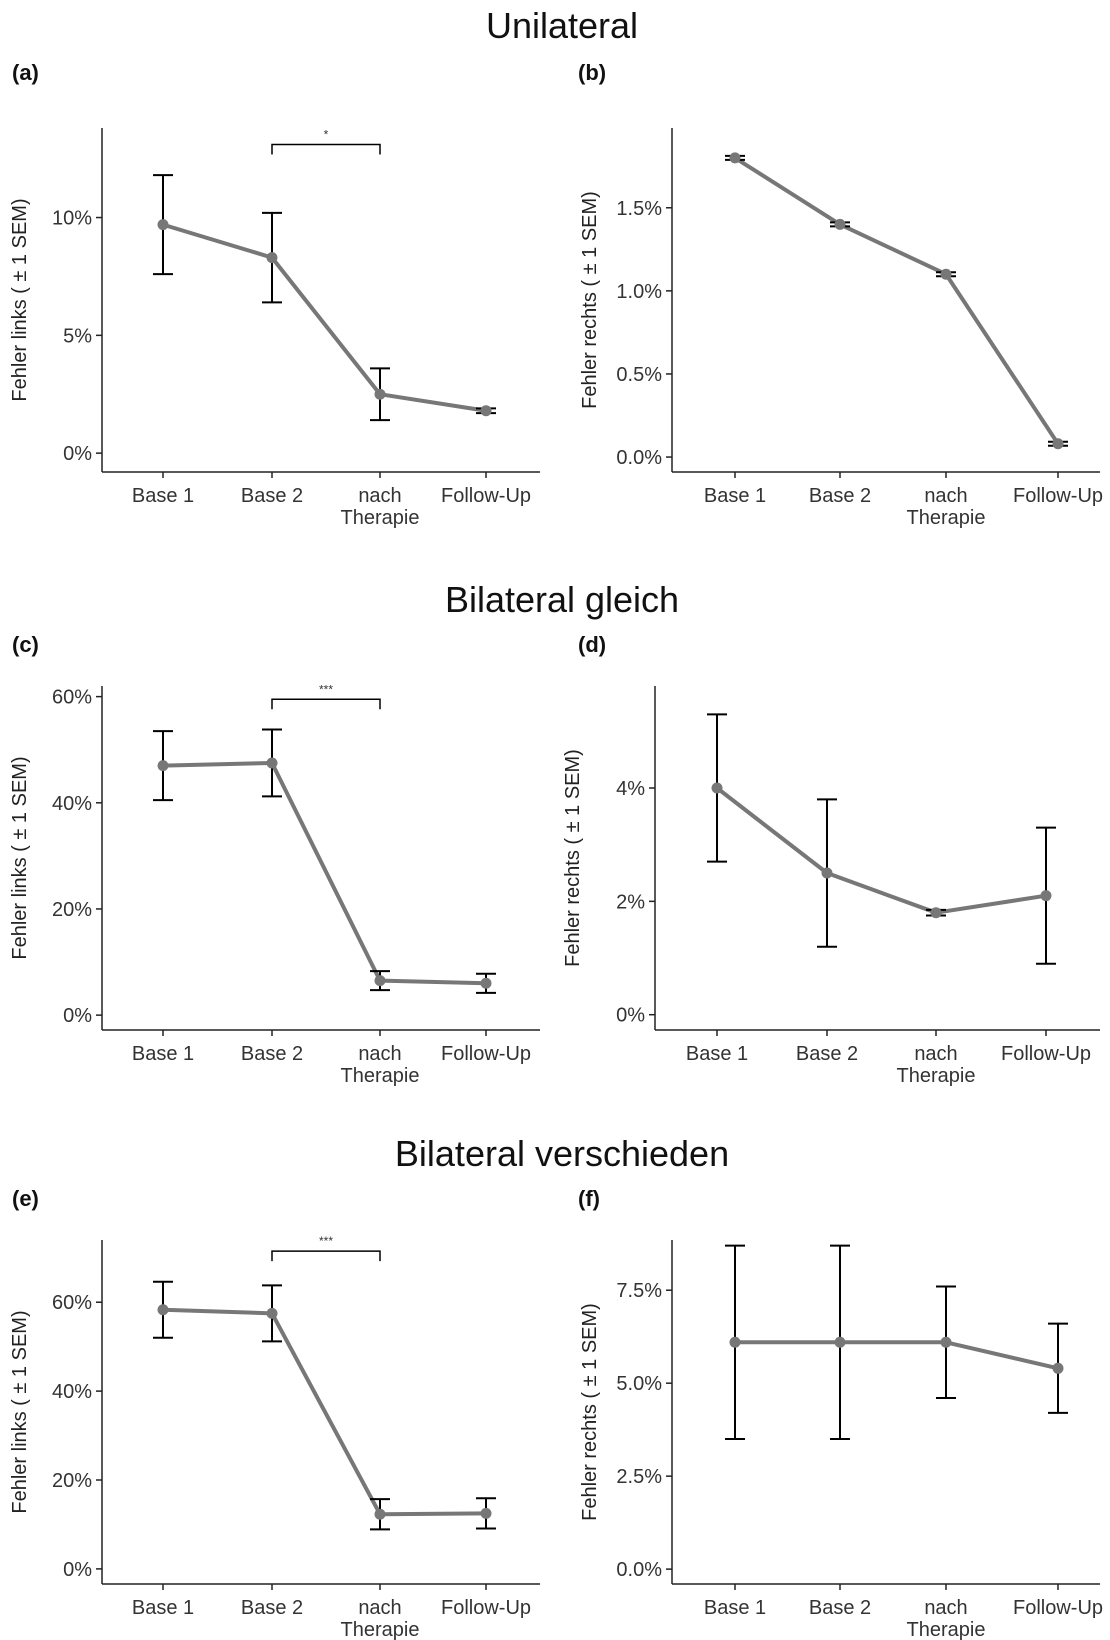 The image size is (1110, 1640). I want to click on significance-label: *, so click(326, 134).